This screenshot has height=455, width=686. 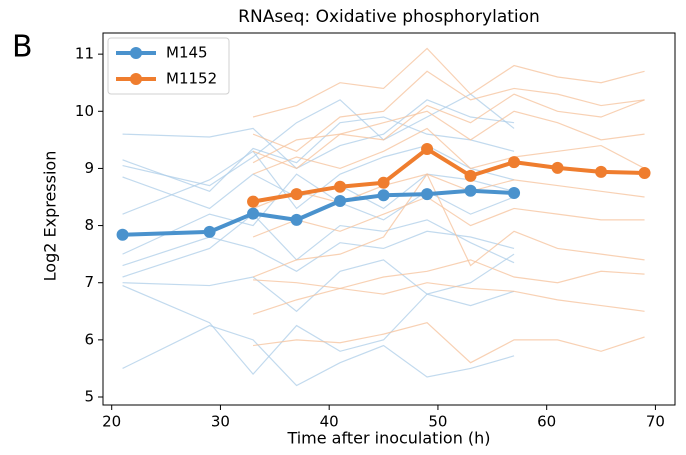 I want to click on x-tick-label: 50, so click(x=437, y=422).